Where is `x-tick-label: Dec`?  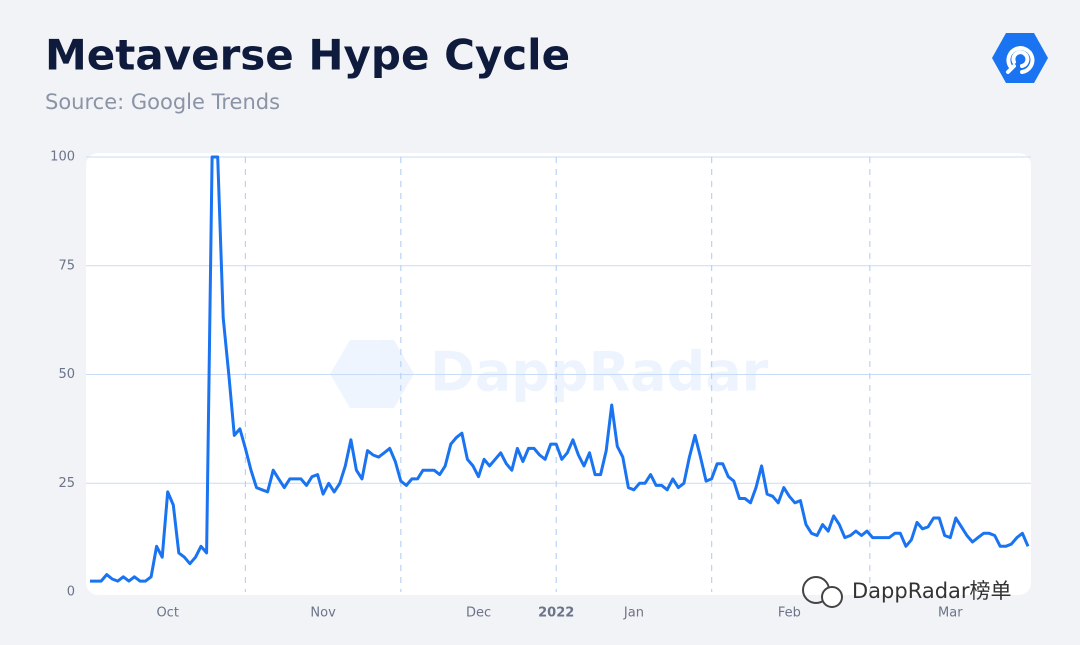 x-tick-label: Dec is located at coordinates (478, 613).